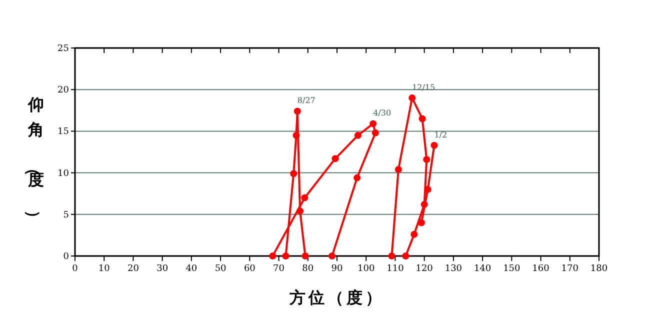 The height and width of the screenshot is (330, 652). What do you see at coordinates (192, 269) in the screenshot?
I see `x-tick-label: 40` at bounding box center [192, 269].